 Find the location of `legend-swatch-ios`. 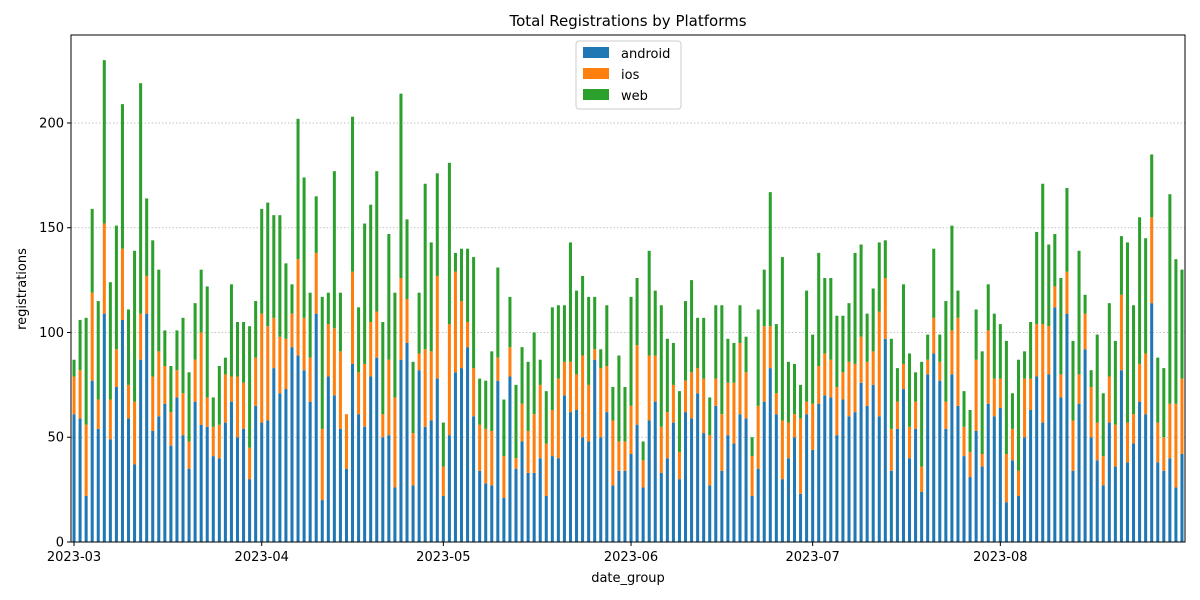

legend-swatch-ios is located at coordinates (596, 73).